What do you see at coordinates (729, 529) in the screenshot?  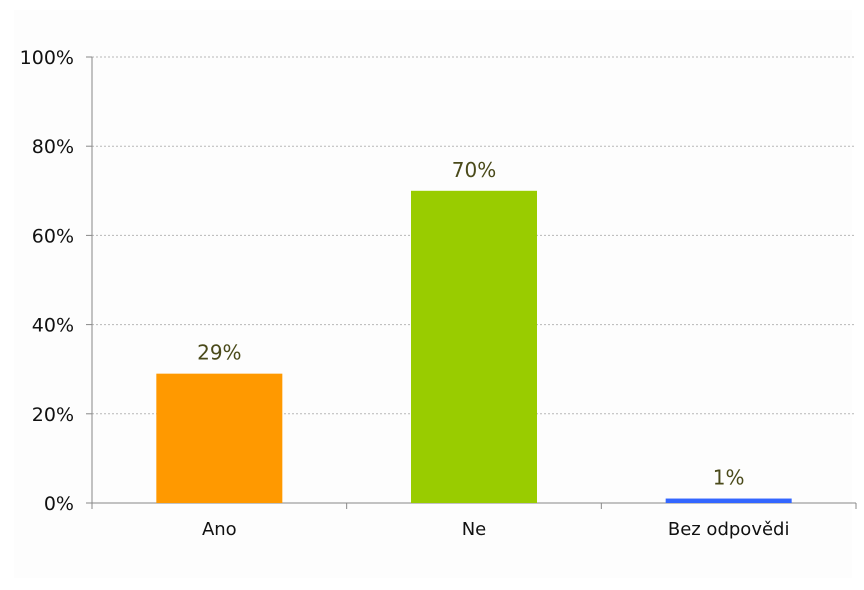 I see `x-category-label: Bez odpovědi` at bounding box center [729, 529].